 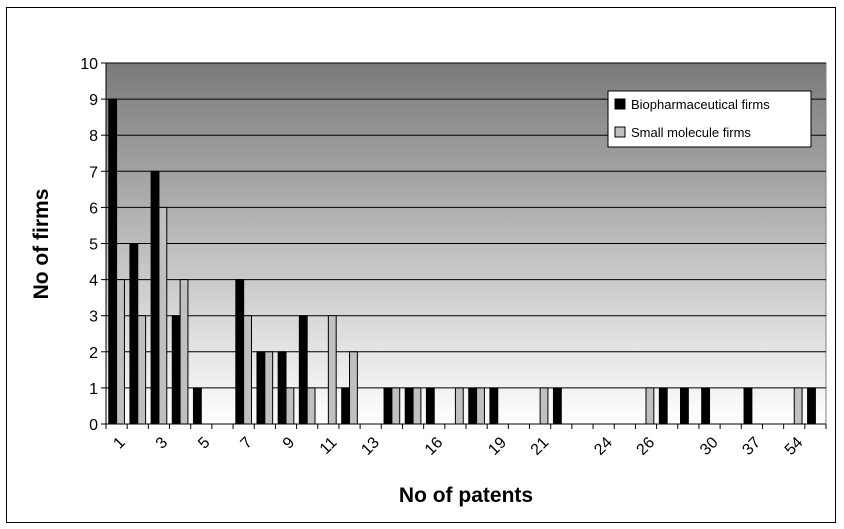 I want to click on legend-box, so click(x=709, y=119).